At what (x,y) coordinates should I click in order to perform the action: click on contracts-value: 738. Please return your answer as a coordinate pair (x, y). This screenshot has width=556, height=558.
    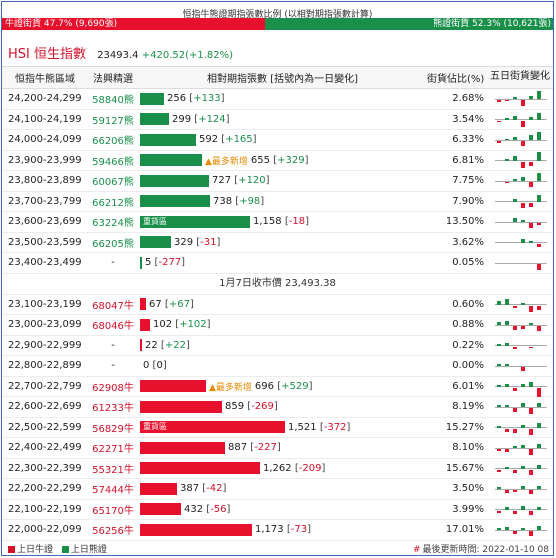
    Looking at the image, I should click on (223, 201).